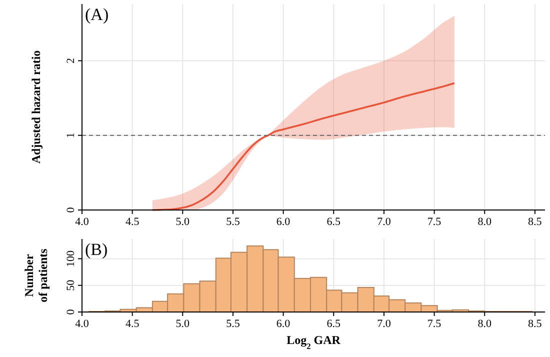 The width and height of the screenshot is (550, 357). Describe the element at coordinates (97, 14) in the screenshot. I see `chart-title: (A)` at that location.